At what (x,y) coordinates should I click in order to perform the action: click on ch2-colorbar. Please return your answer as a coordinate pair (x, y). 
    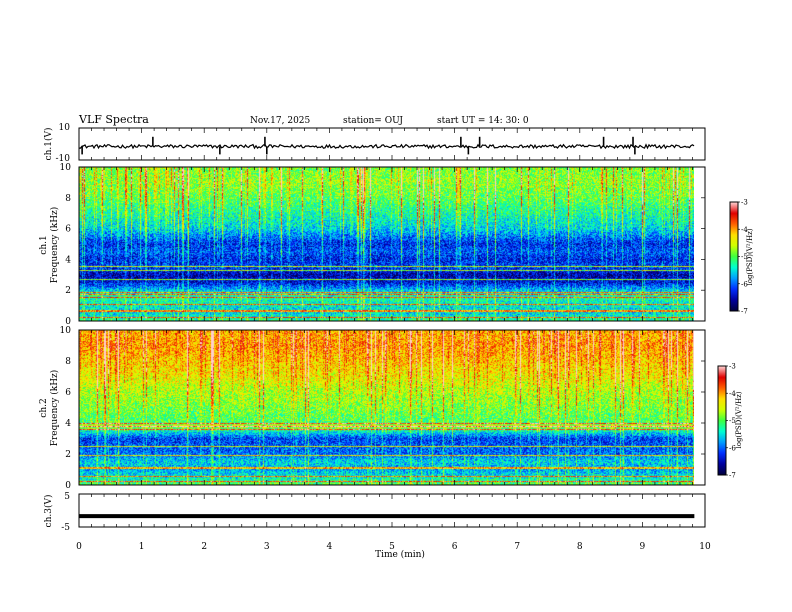
    Looking at the image, I should click on (722, 420).